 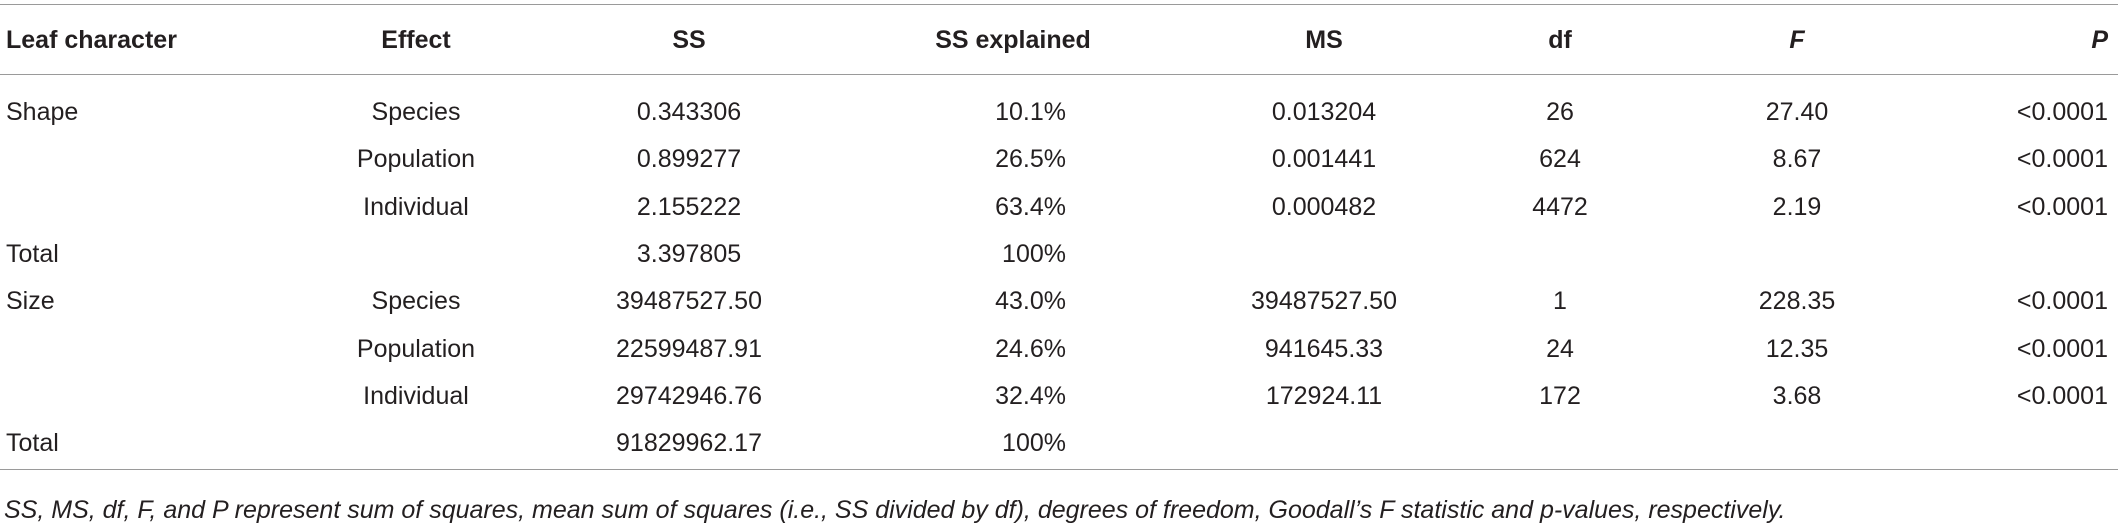 I want to click on table-cell: 3.68, so click(x=1797, y=395).